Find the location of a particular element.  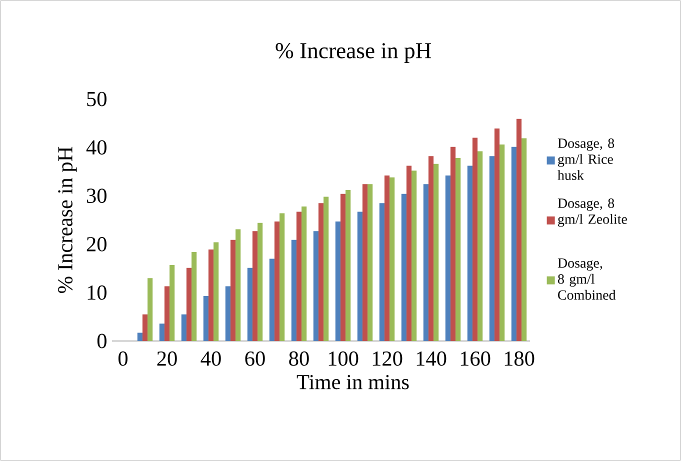

x-tick-label: 100 is located at coordinates (343, 358).